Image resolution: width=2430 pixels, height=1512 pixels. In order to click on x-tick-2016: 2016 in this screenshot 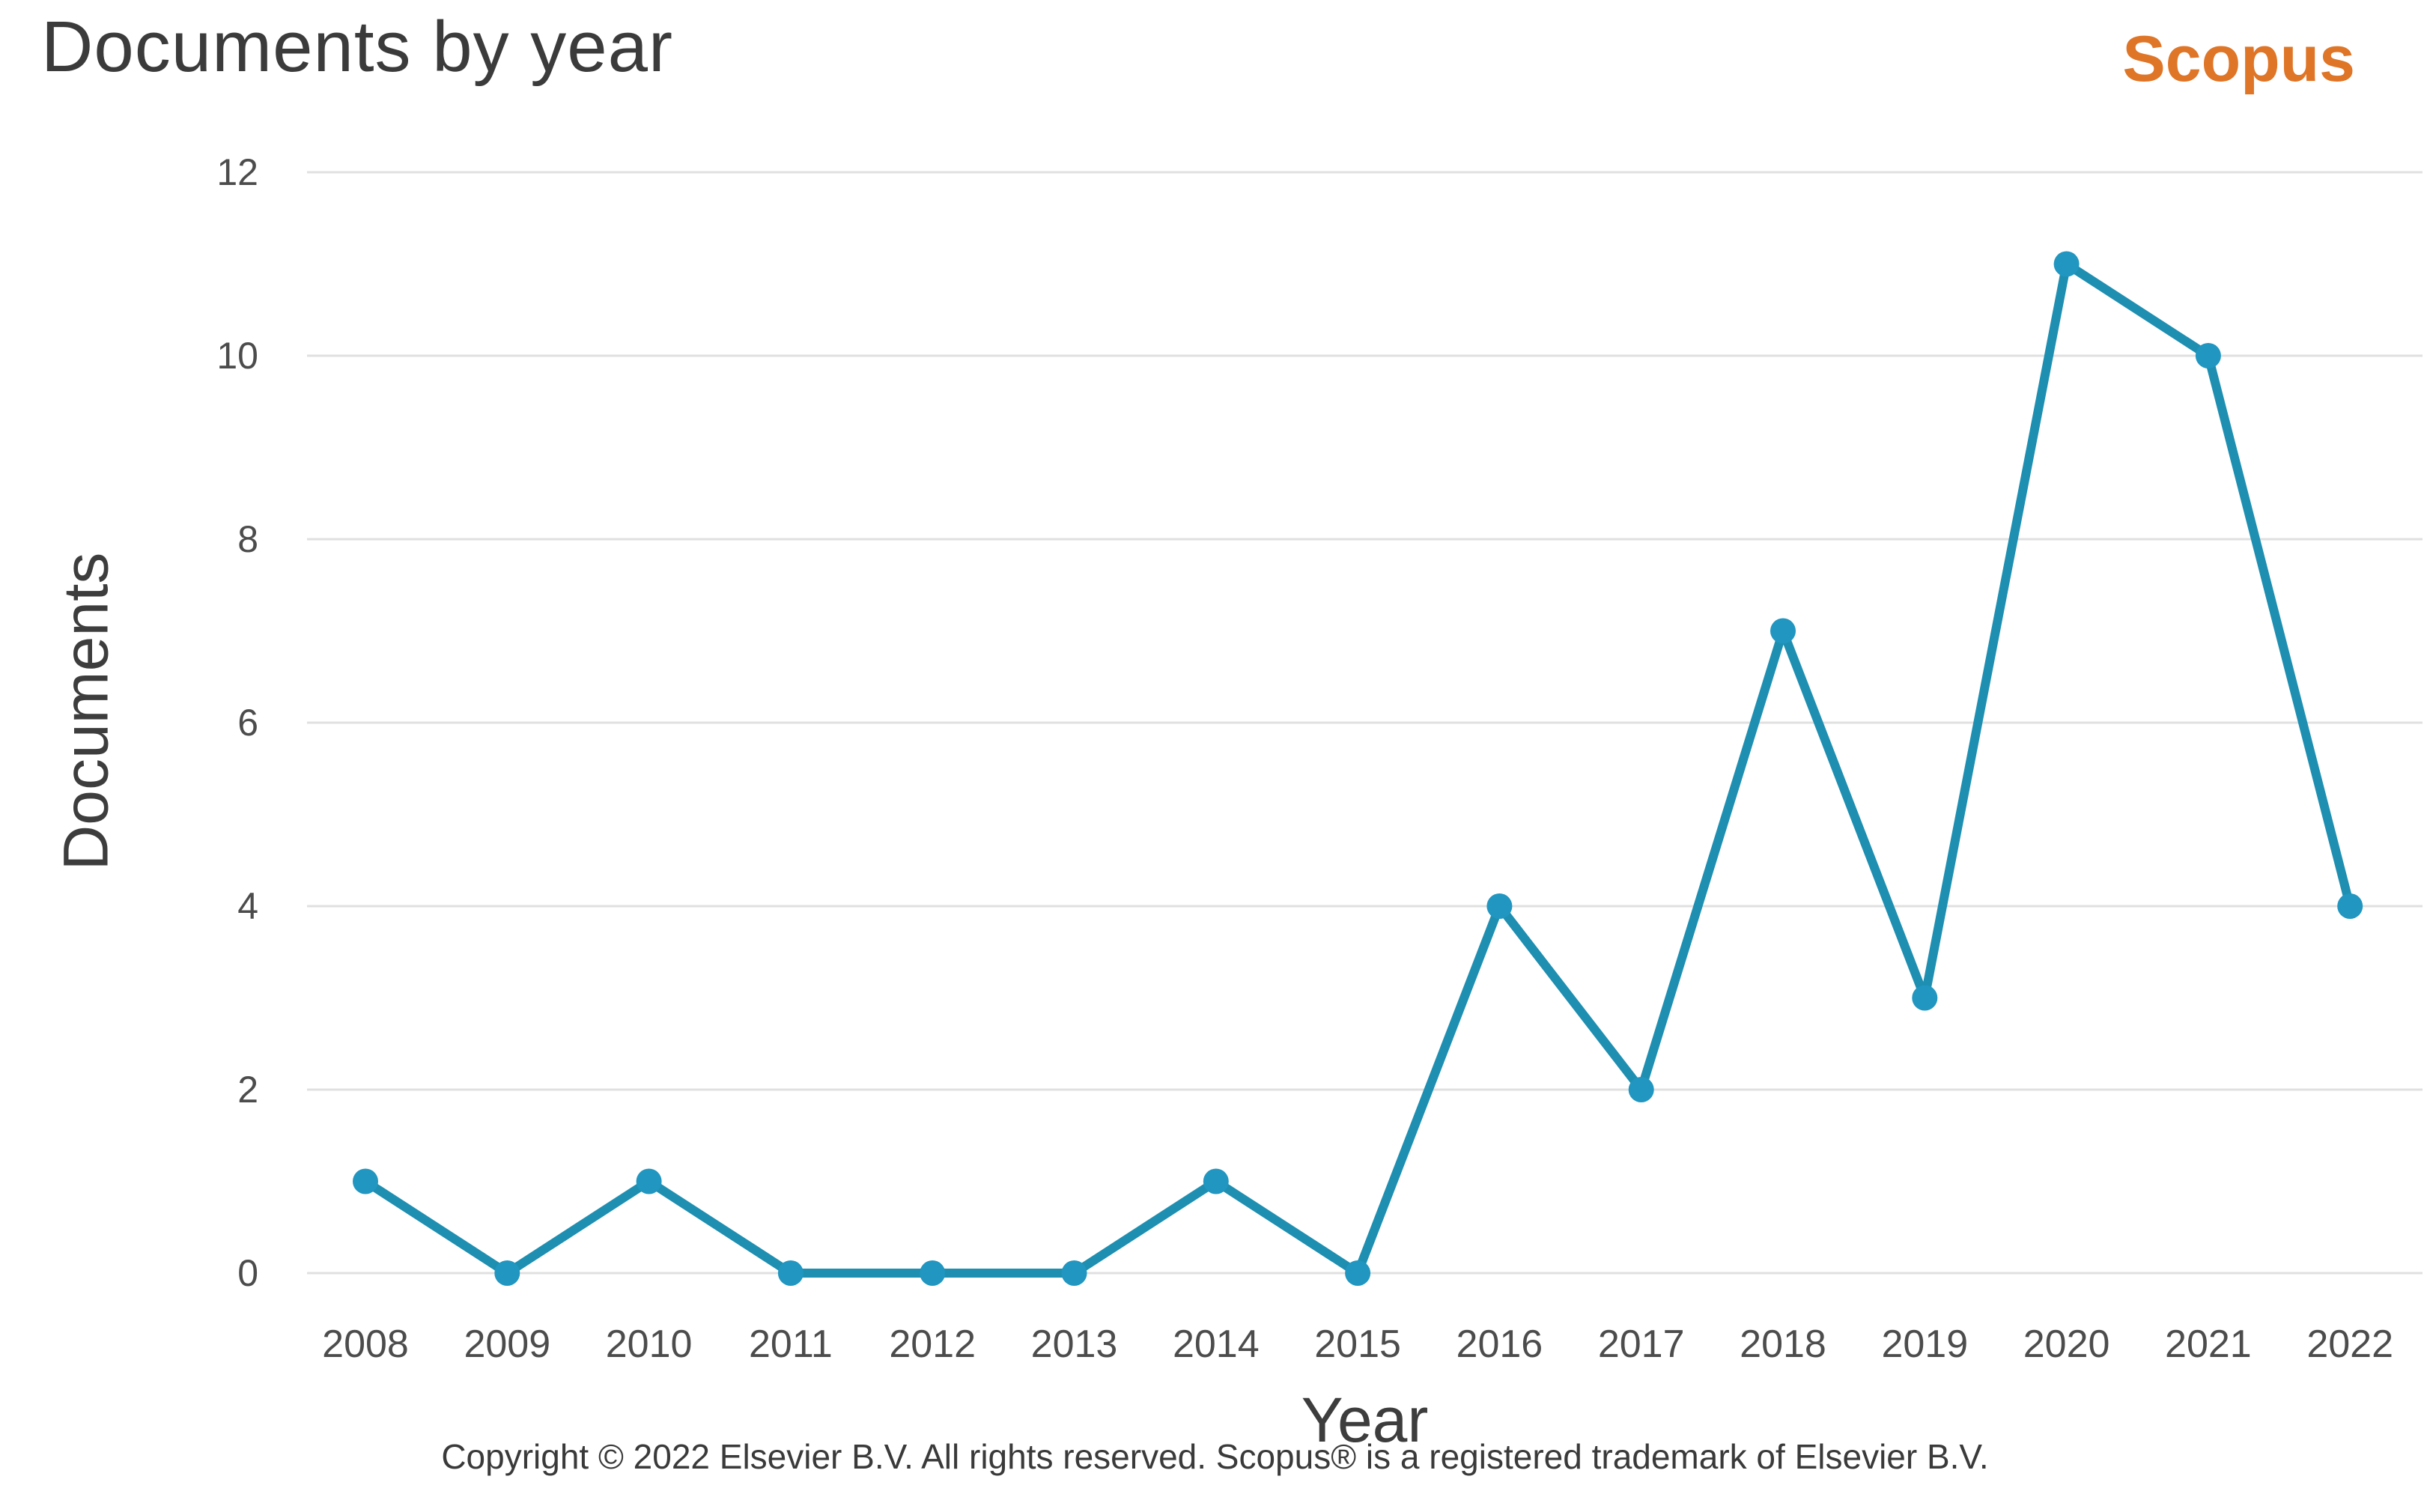, I will do `click(1500, 1344)`.